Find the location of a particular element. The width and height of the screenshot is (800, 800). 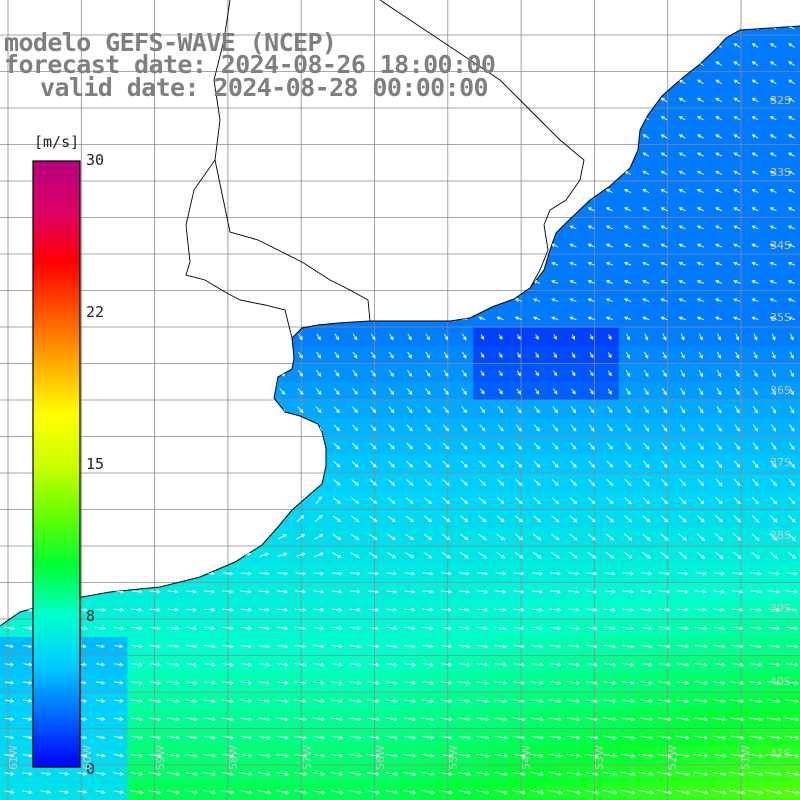

lon-label: 54W is located at coordinates (526, 757).